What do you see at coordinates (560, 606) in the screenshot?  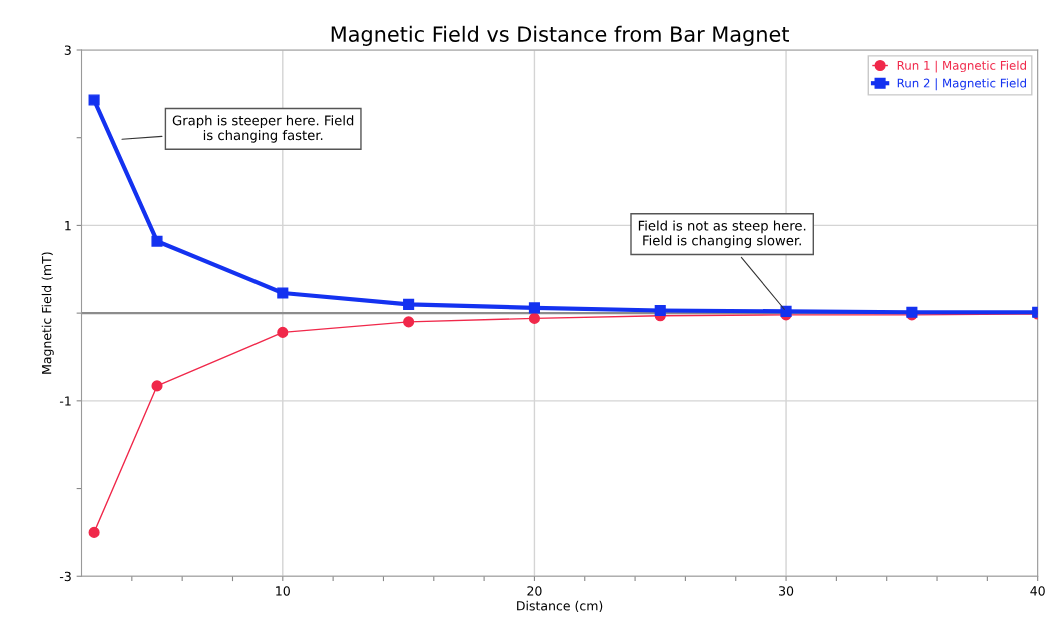 I see `x-axis-title: Distance (cm)` at bounding box center [560, 606].